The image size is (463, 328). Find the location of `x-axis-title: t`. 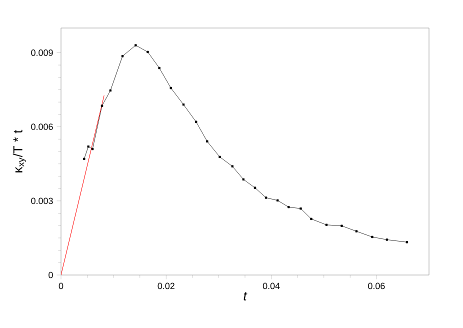

x-axis-title: t is located at coordinates (246, 296).